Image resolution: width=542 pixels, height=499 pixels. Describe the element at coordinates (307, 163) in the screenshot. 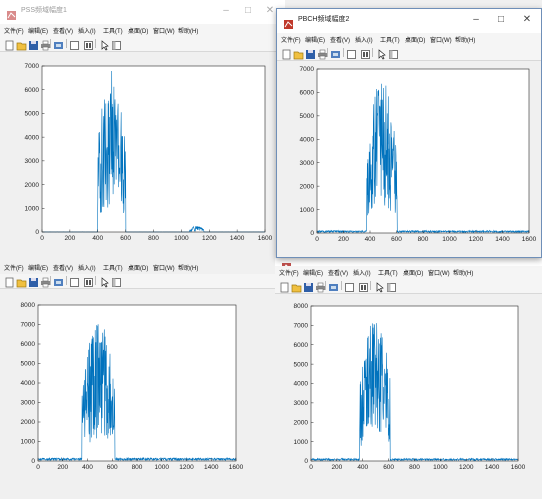

I see `y-tick-label: 3000` at that location.